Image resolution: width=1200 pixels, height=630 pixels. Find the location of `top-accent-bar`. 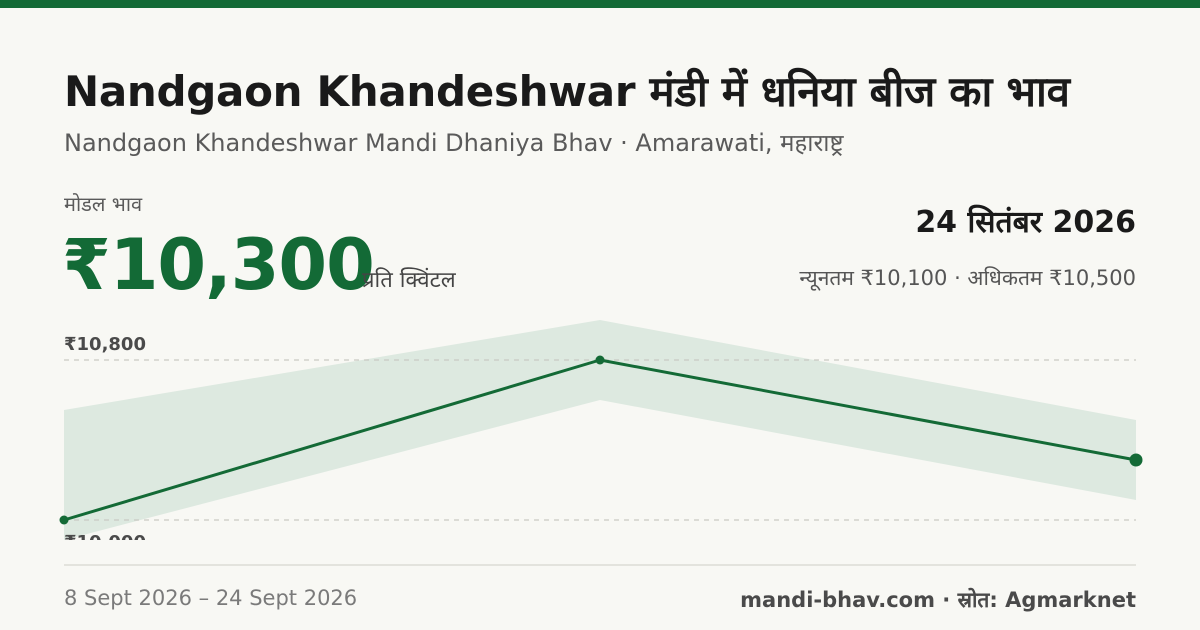

top-accent-bar is located at coordinates (600, 4).